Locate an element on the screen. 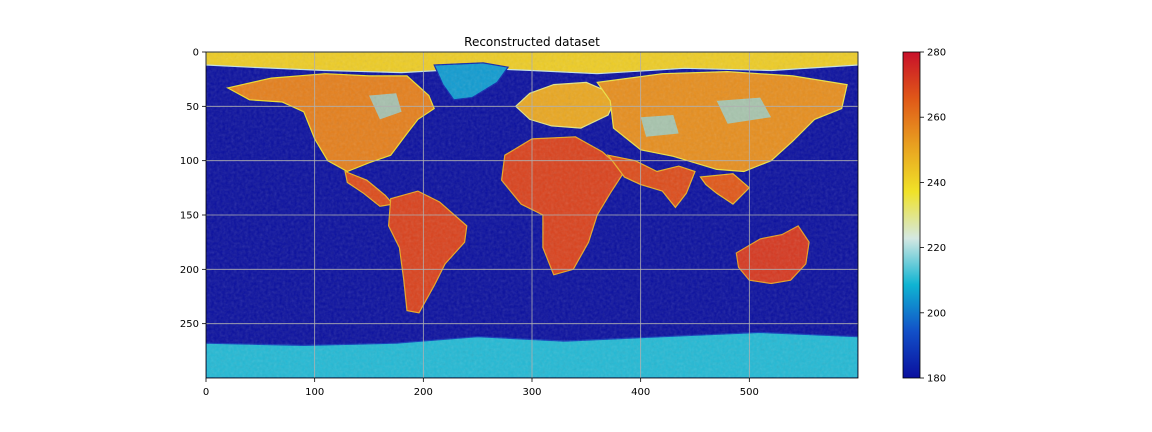 The image size is (1152, 432). x-tick-label: 100 is located at coordinates (314, 392).